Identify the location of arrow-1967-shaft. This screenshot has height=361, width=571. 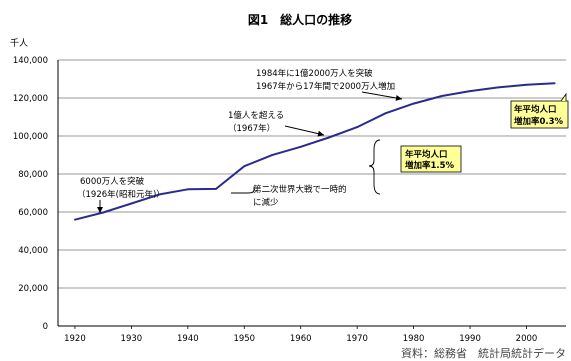
(304, 130).